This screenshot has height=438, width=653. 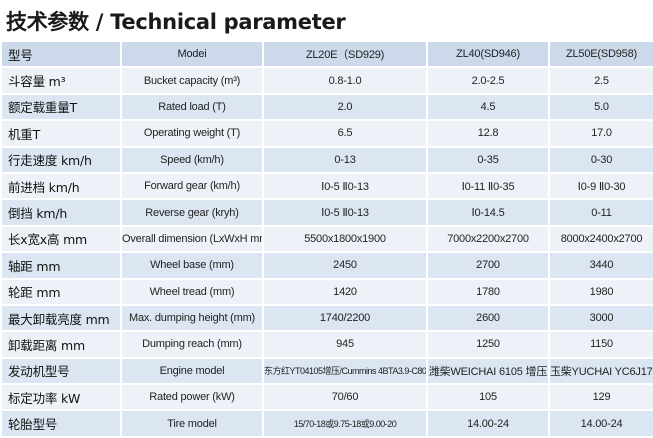 What do you see at coordinates (192, 318) in the screenshot?
I see `cell: Max. dumping height (mm)` at bounding box center [192, 318].